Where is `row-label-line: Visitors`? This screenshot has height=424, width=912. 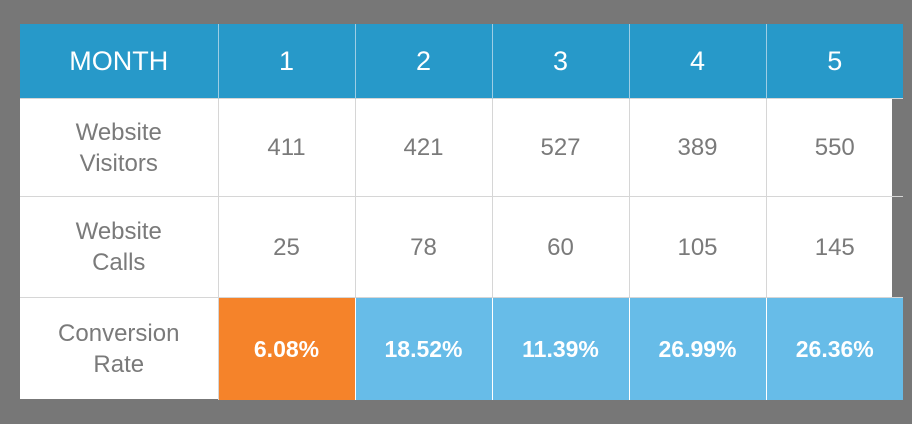
row-label-line: Visitors is located at coordinates (118, 163).